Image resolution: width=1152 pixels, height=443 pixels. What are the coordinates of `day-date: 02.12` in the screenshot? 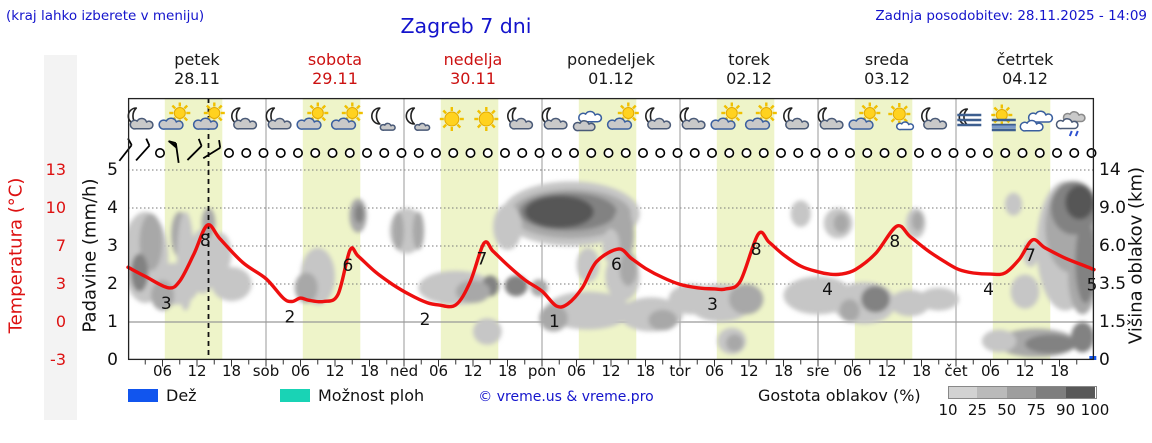 It's located at (749, 78).